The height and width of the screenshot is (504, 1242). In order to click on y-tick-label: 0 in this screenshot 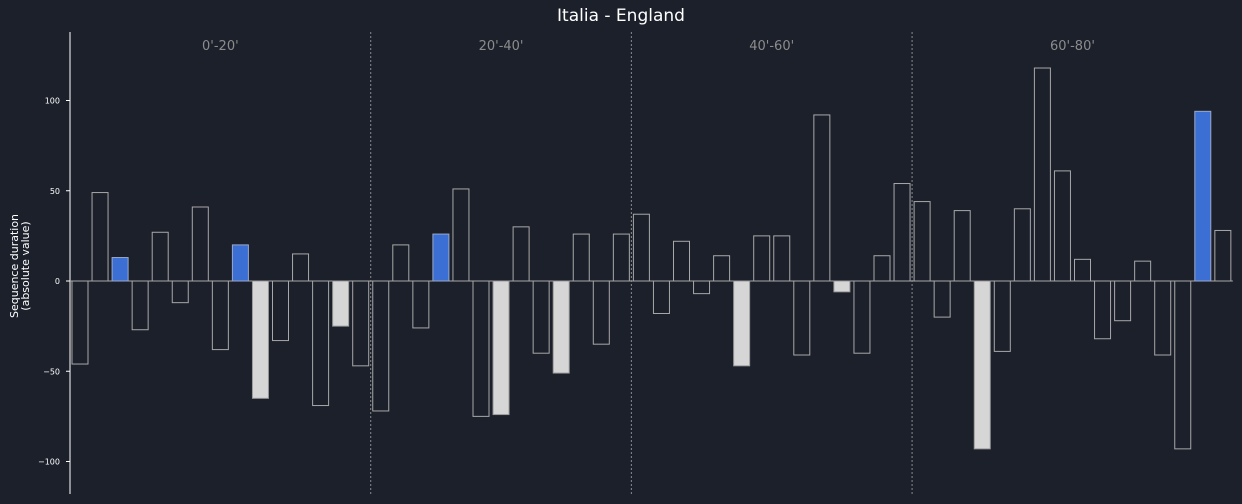, I will do `click(57, 281)`.